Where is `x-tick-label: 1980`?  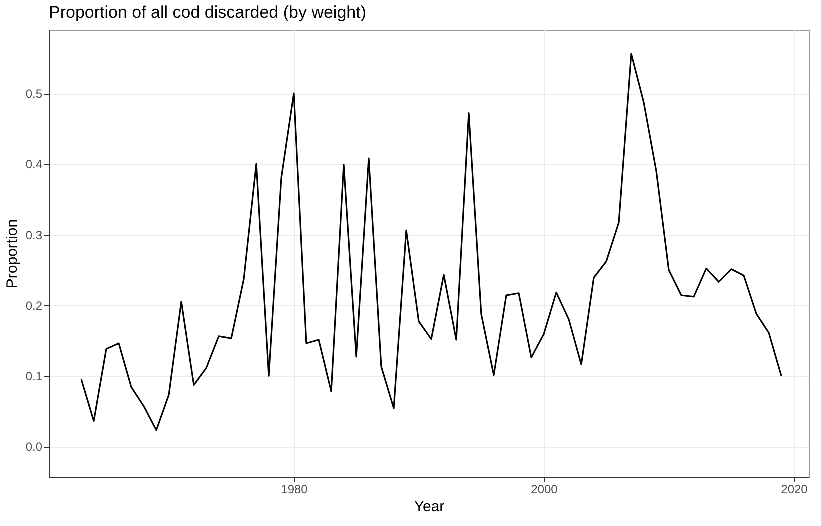
x-tick-label: 1980 is located at coordinates (294, 489).